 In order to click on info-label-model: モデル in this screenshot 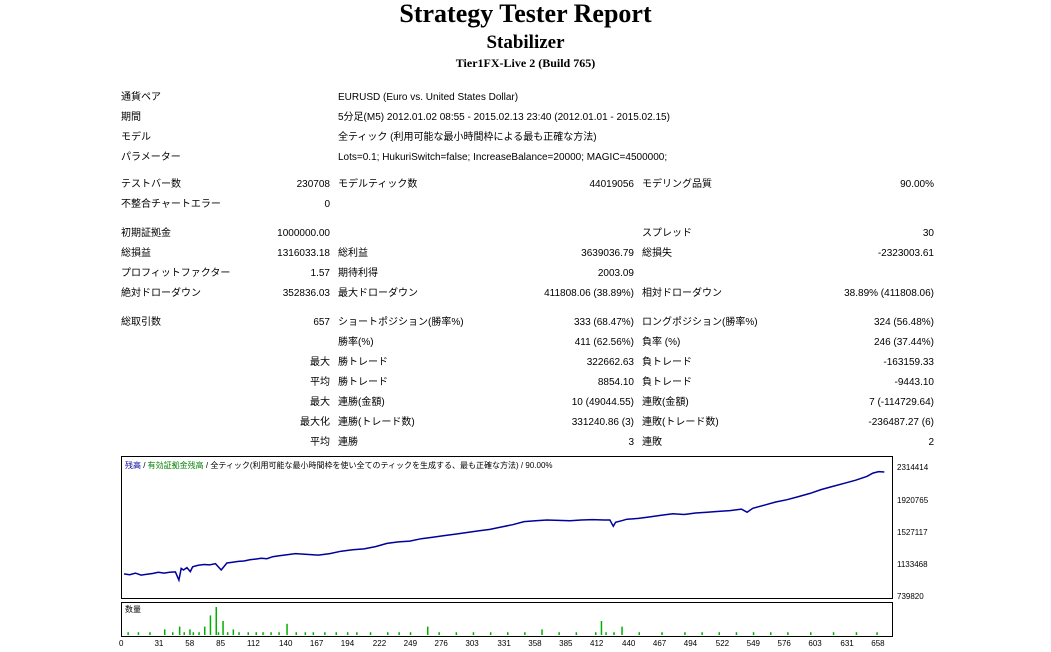, I will do `click(136, 137)`.